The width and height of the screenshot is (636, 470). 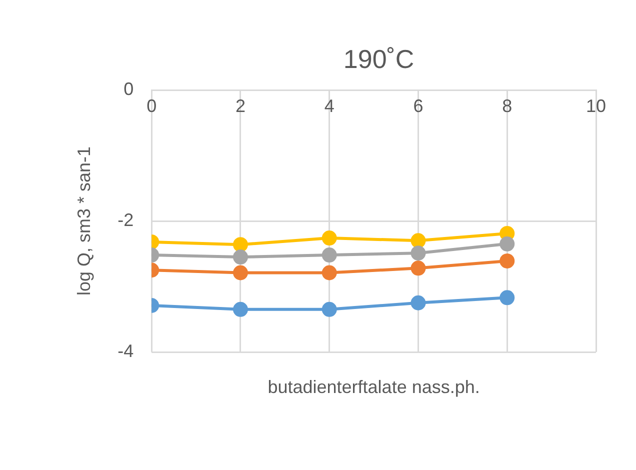 What do you see at coordinates (151, 106) in the screenshot?
I see `x-tick-label: 0` at bounding box center [151, 106].